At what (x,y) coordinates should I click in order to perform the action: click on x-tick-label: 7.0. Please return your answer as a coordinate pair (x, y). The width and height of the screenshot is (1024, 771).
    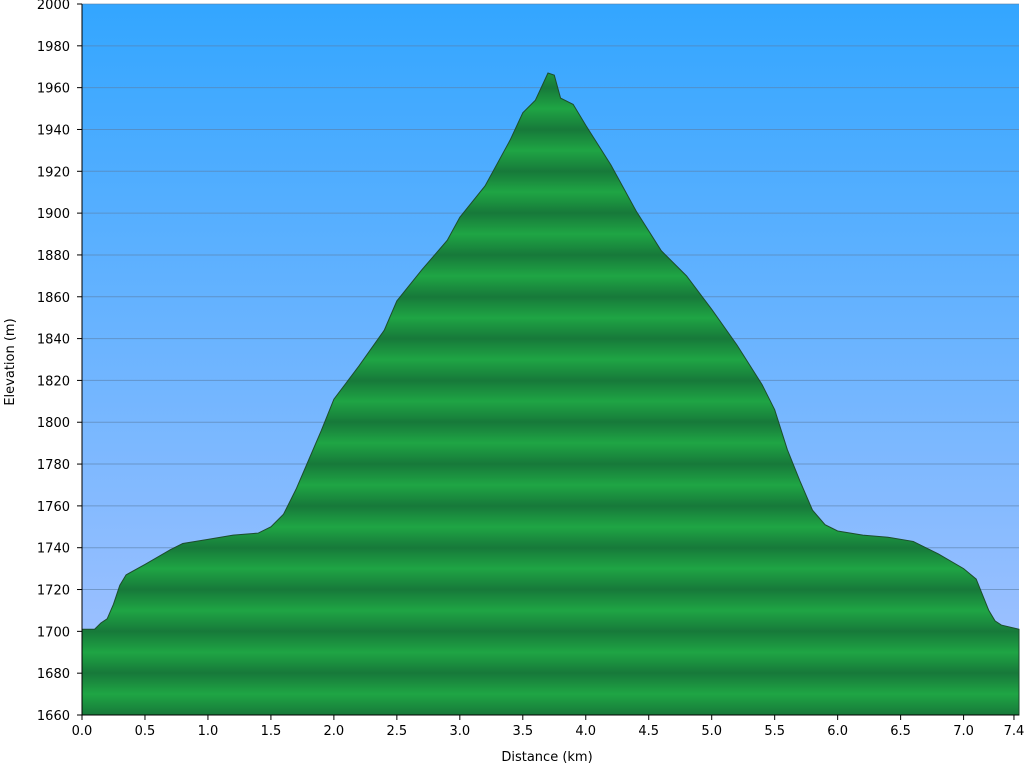
    Looking at the image, I should click on (963, 731).